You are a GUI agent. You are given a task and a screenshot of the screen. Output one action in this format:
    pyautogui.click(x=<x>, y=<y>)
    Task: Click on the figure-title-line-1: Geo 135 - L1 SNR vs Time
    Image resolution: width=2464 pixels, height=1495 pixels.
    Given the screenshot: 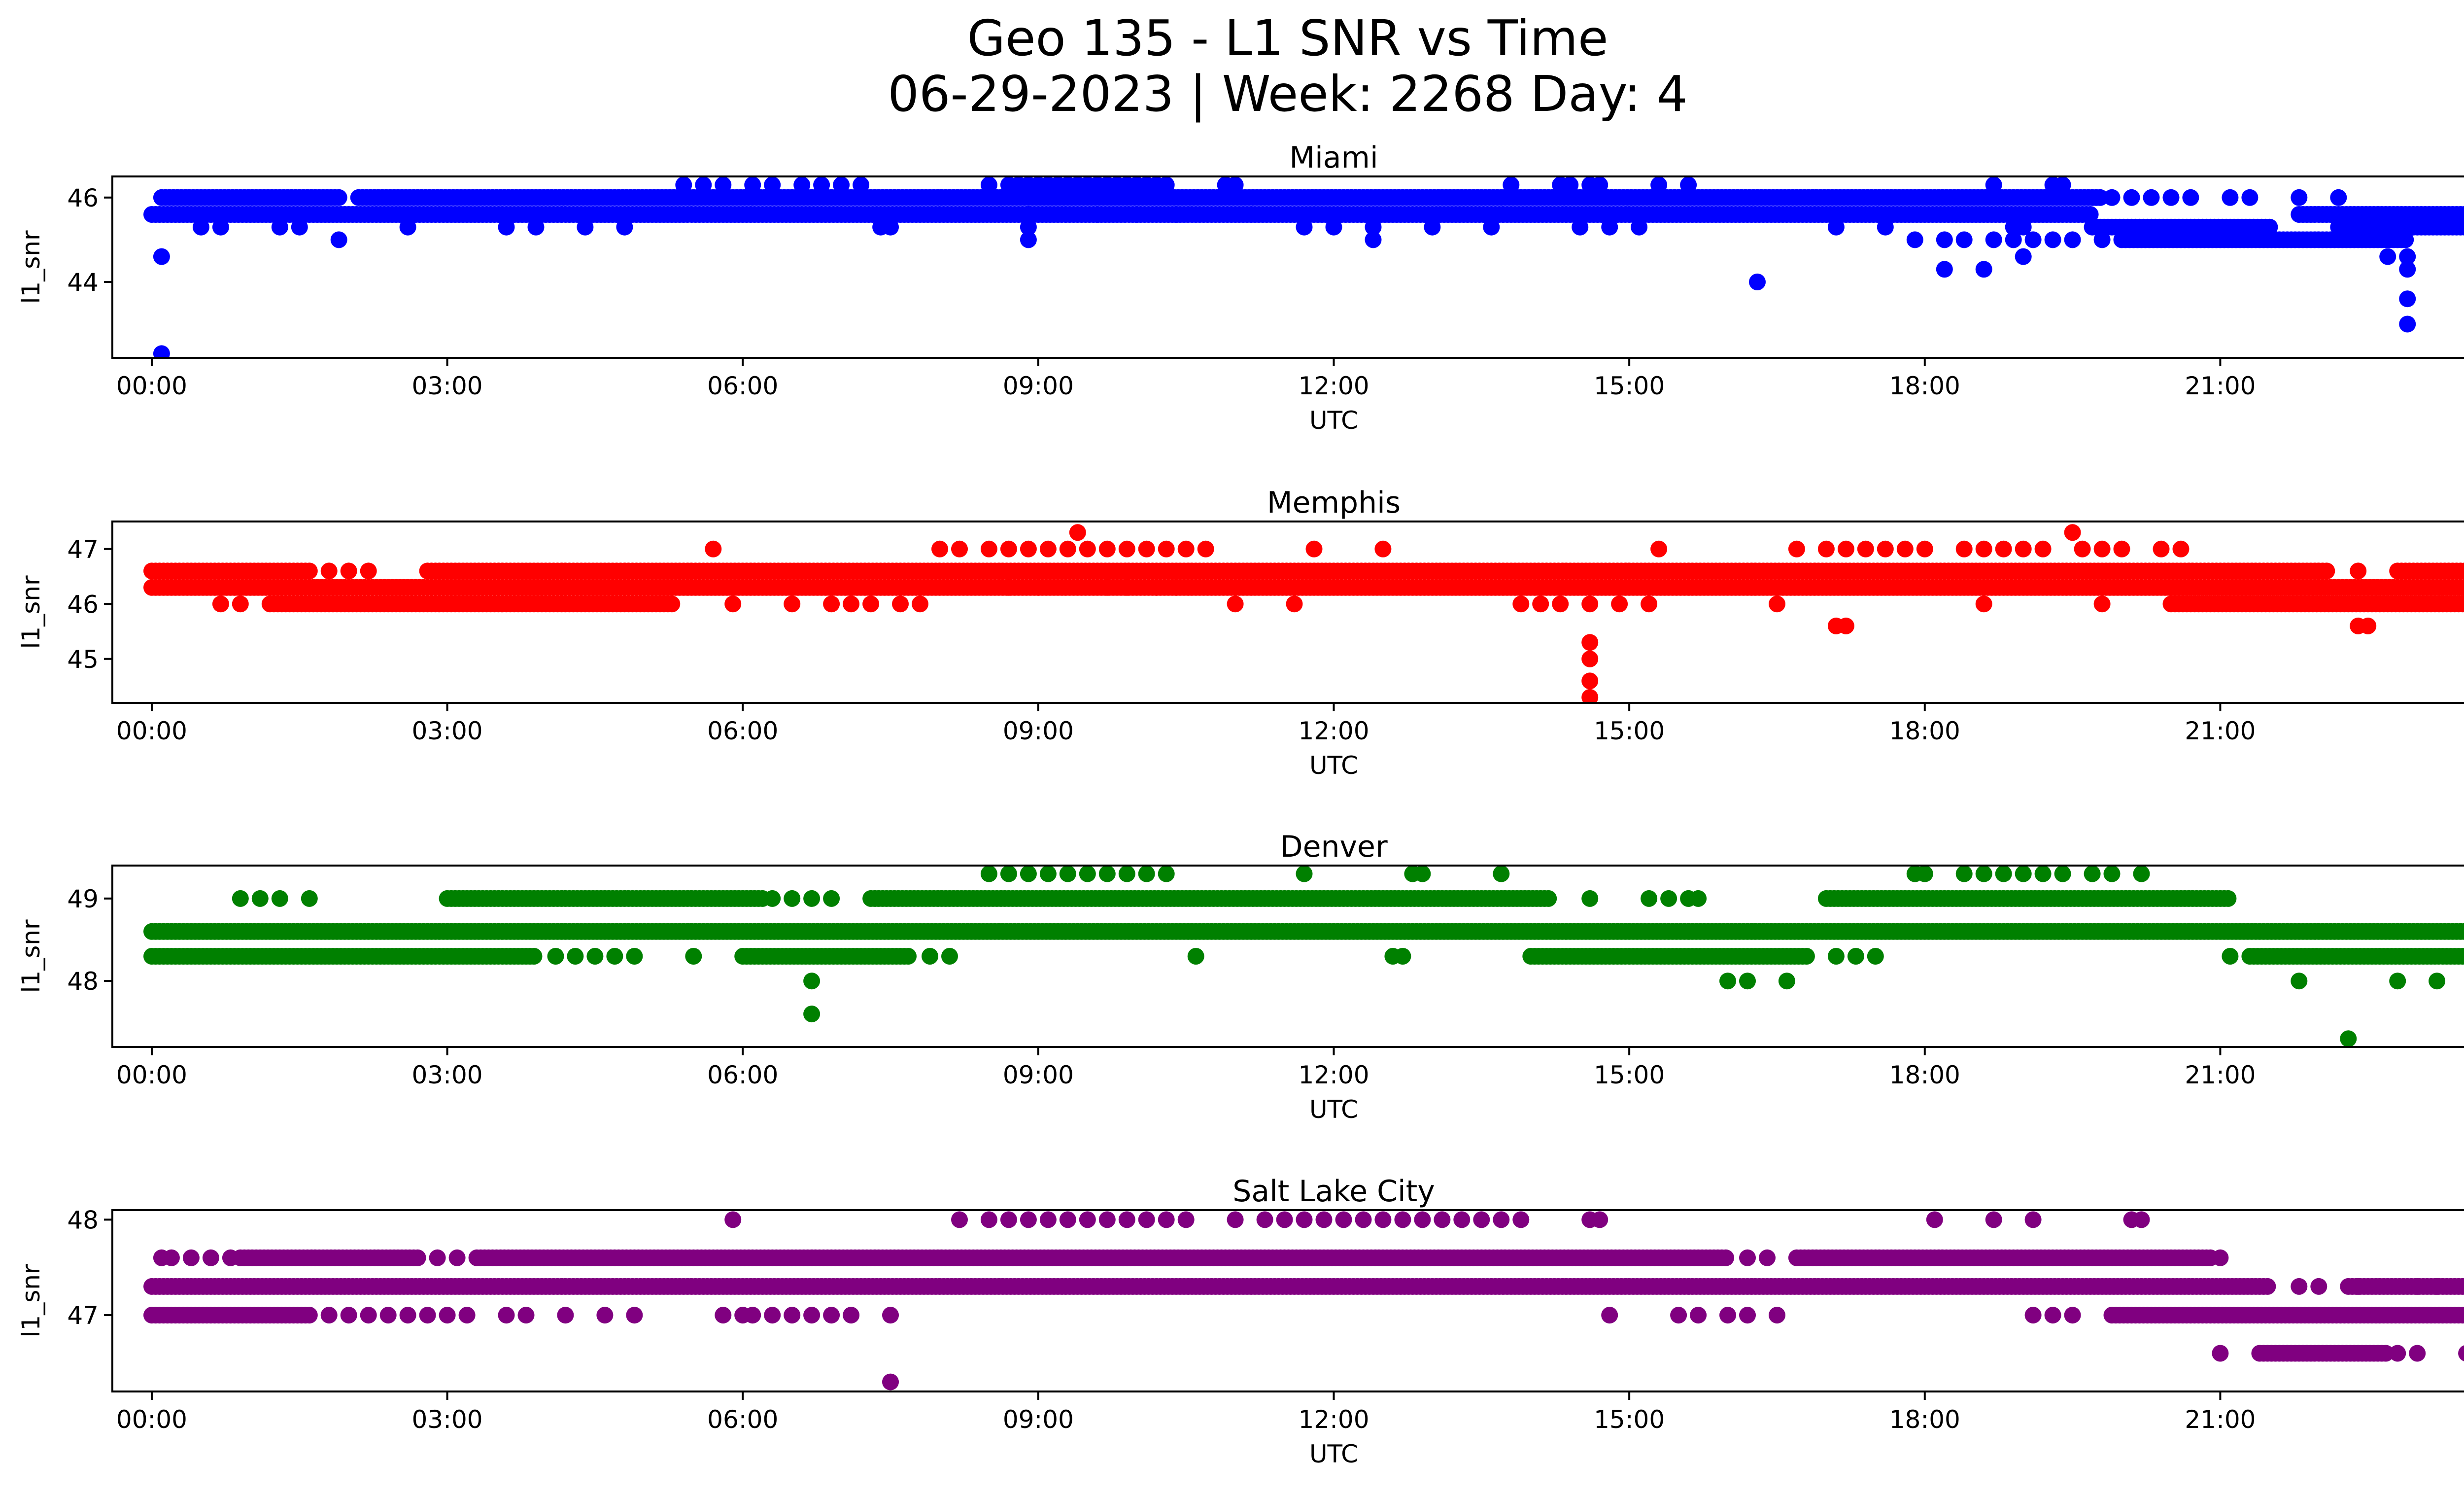 What is the action you would take?
    pyautogui.click(x=1287, y=38)
    